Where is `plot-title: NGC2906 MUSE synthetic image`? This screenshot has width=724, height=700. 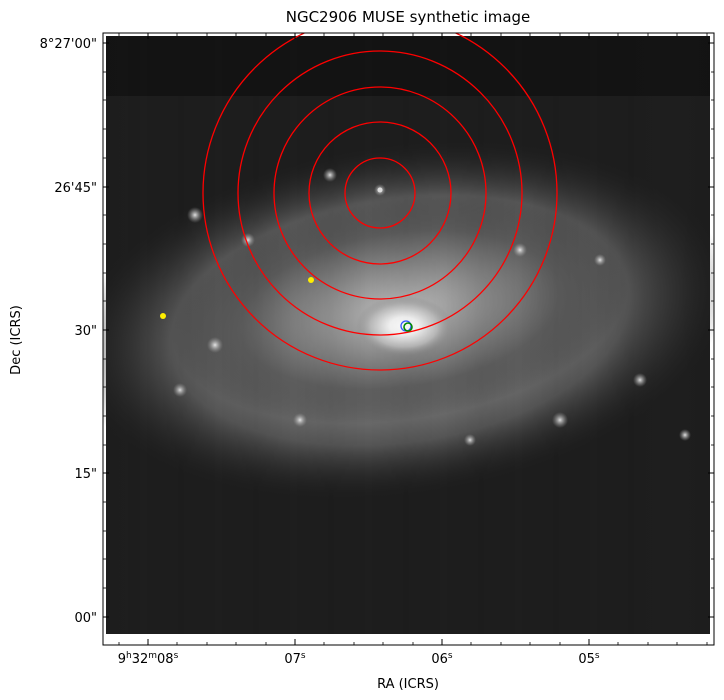 plot-title: NGC2906 MUSE synthetic image is located at coordinates (408, 17).